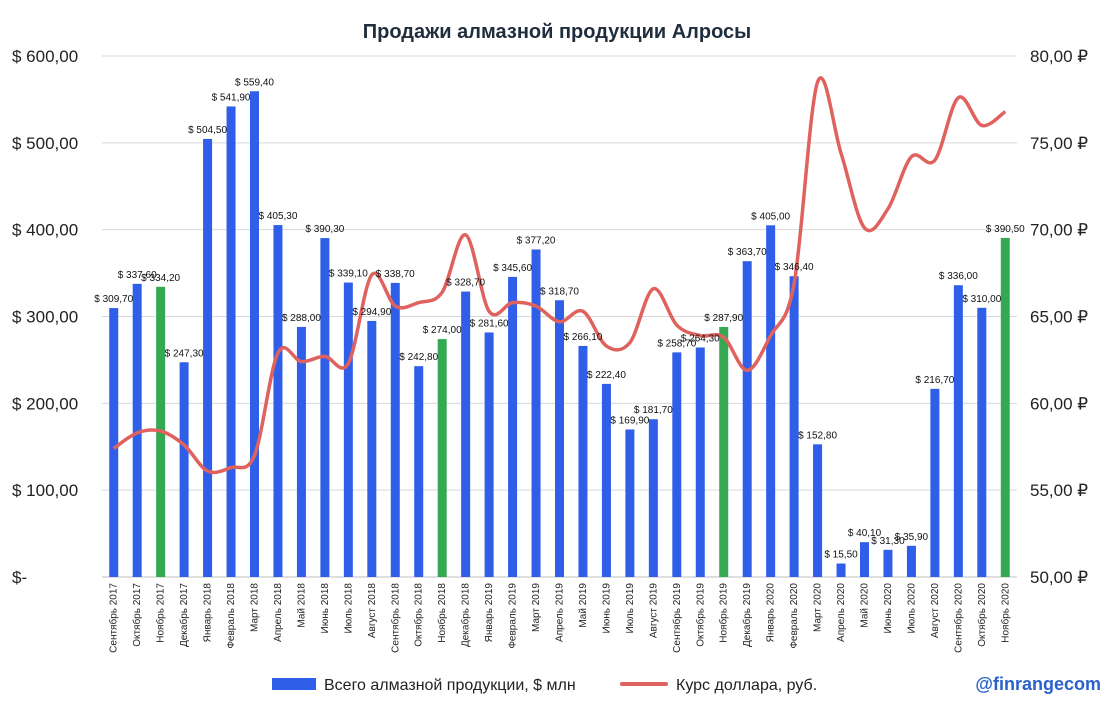 The height and width of the screenshot is (701, 1114). Describe the element at coordinates (653, 611) in the screenshot. I see `x-tick-label: Август 2019` at that location.